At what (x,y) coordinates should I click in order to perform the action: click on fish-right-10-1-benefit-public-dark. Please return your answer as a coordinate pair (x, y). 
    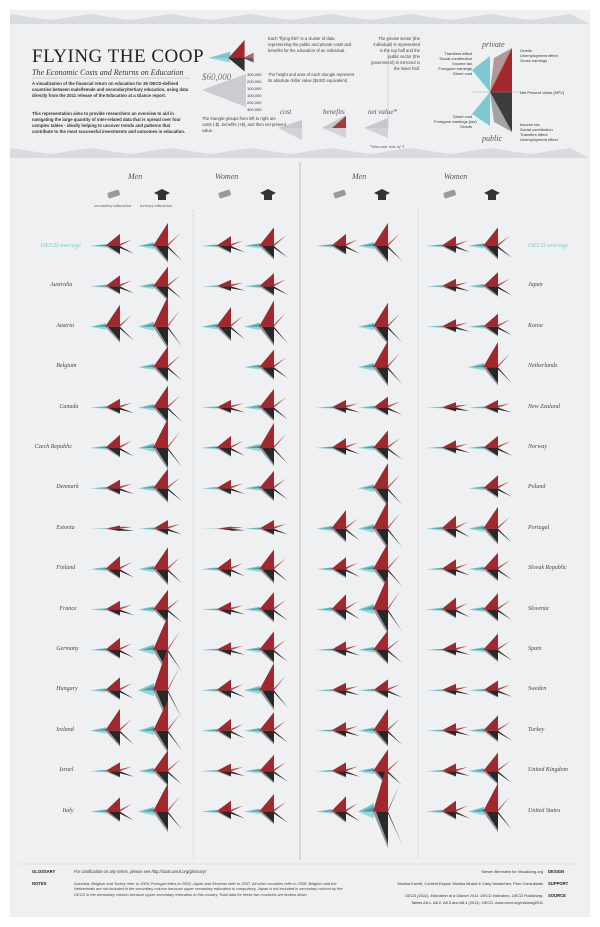
    Looking at the image, I should click on (382, 656).